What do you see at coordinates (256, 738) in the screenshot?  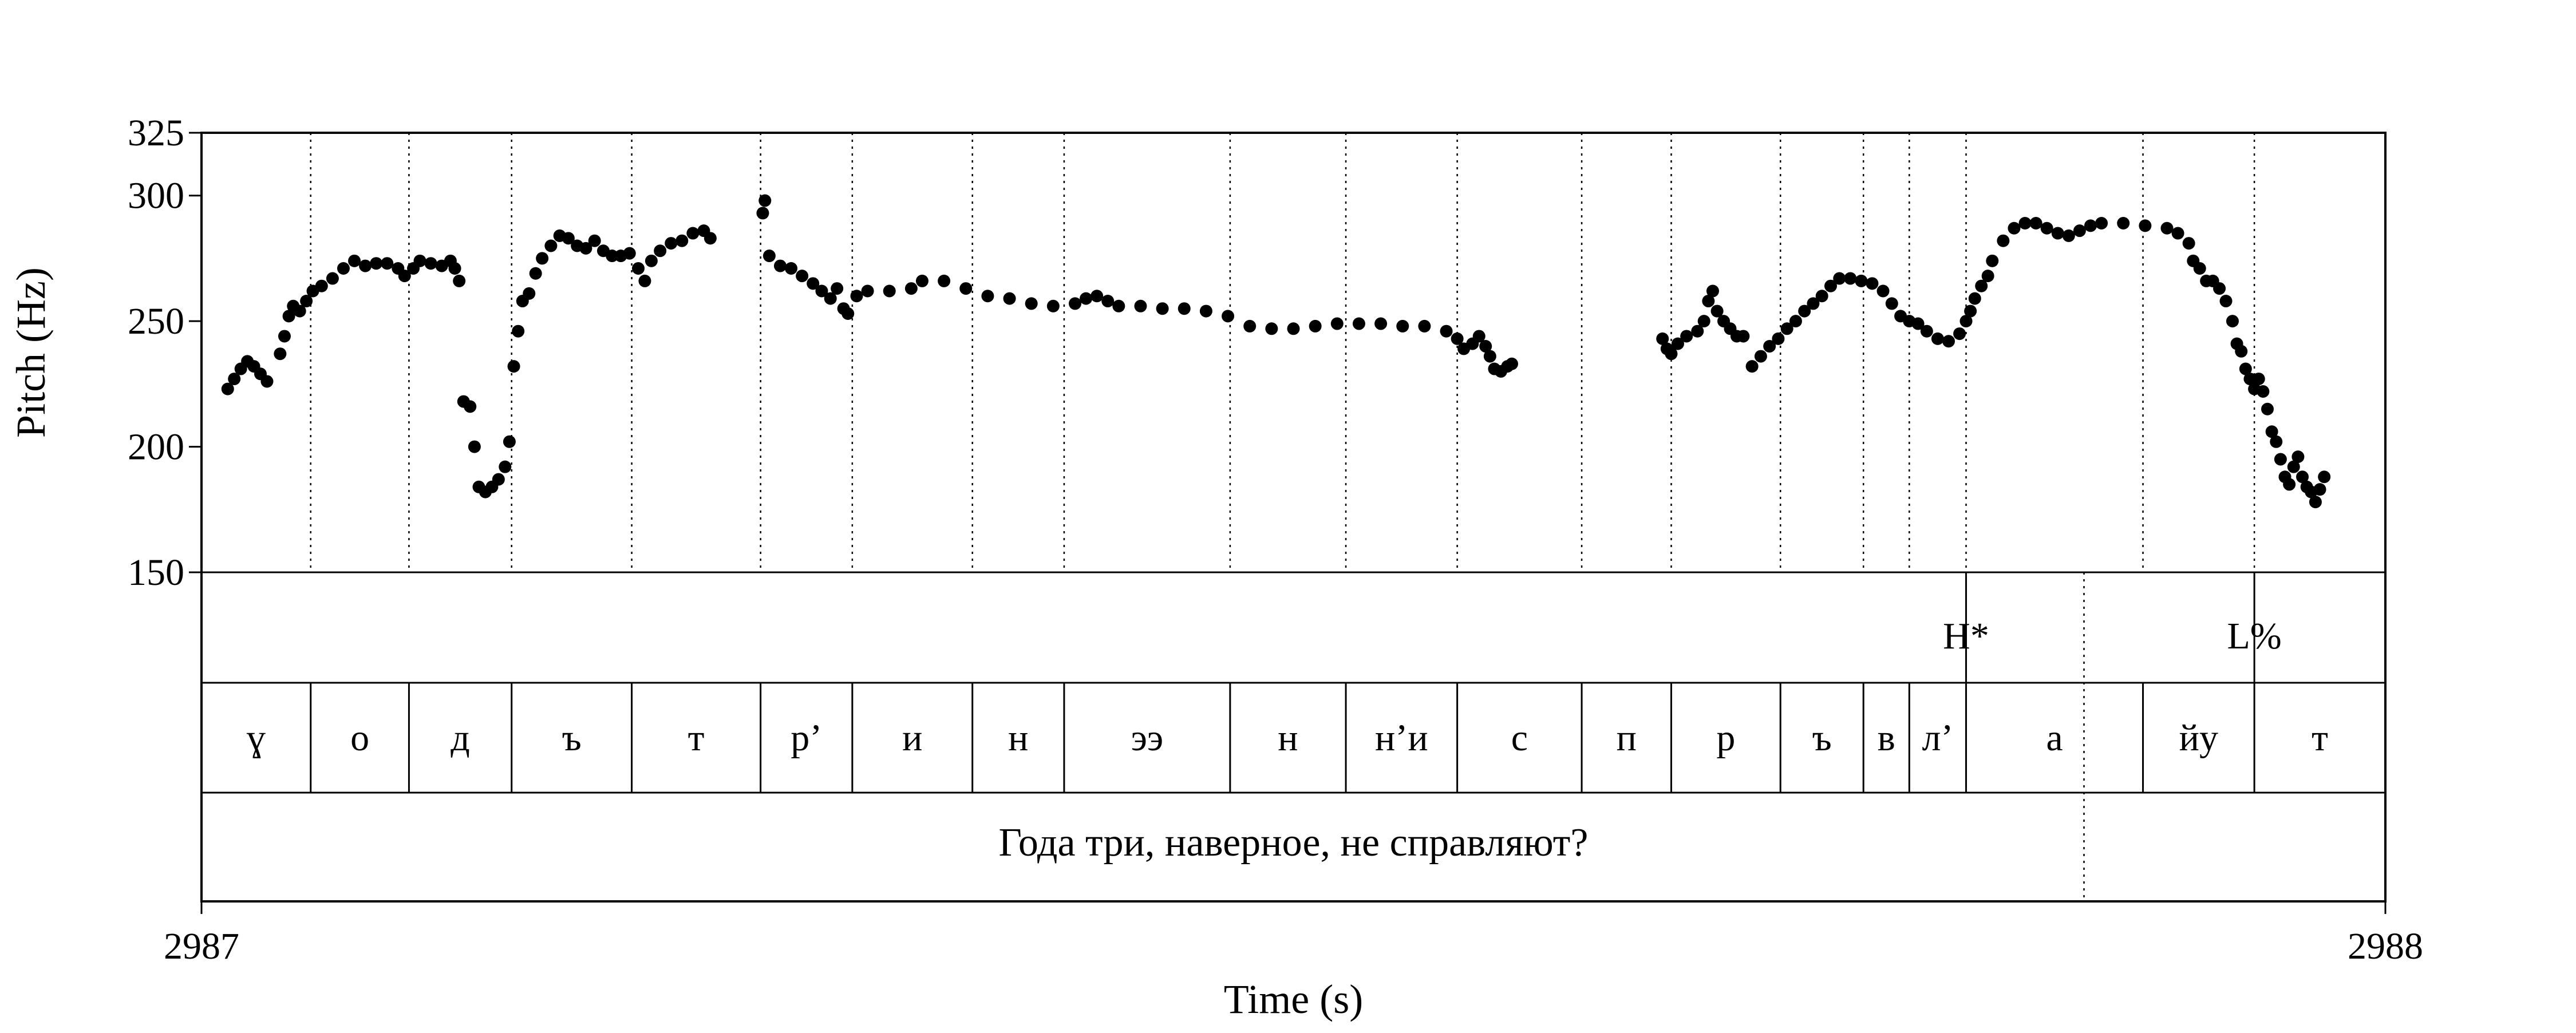 I see `segment-label: ɣ` at bounding box center [256, 738].